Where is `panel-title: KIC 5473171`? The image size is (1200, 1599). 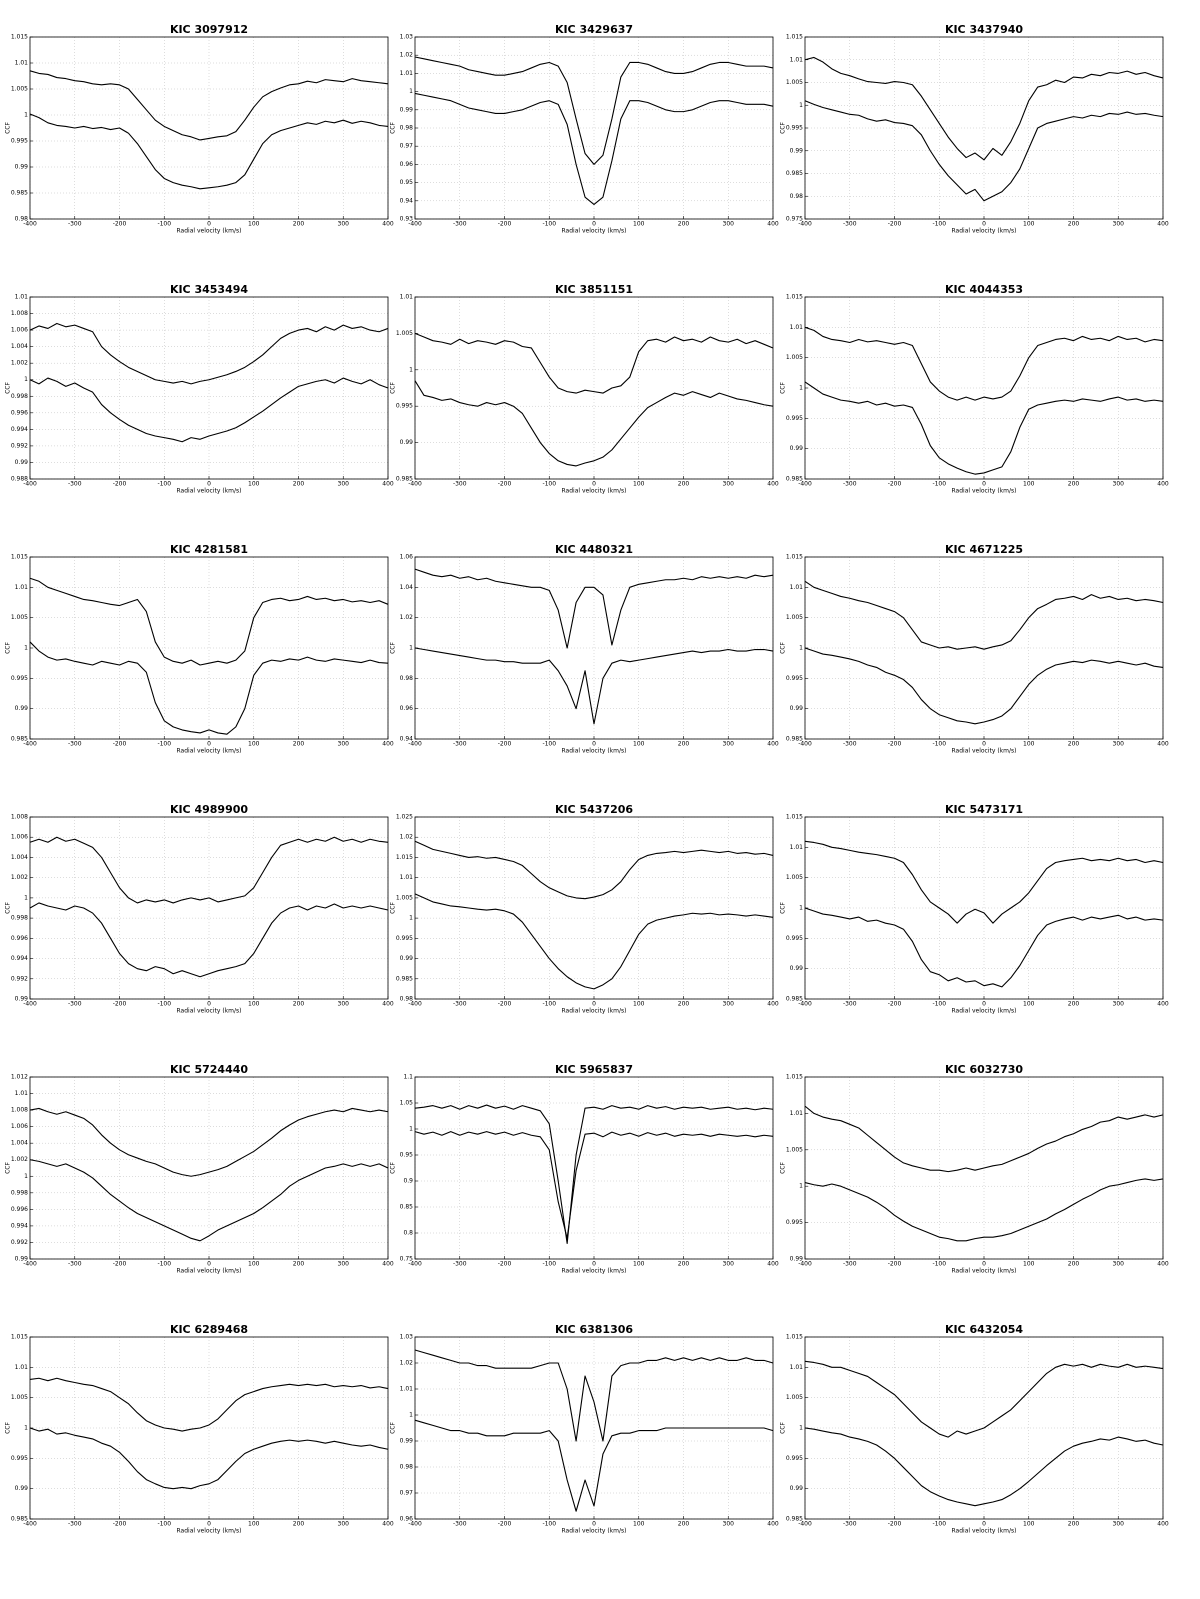 panel-title: KIC 5473171 is located at coordinates (984, 809).